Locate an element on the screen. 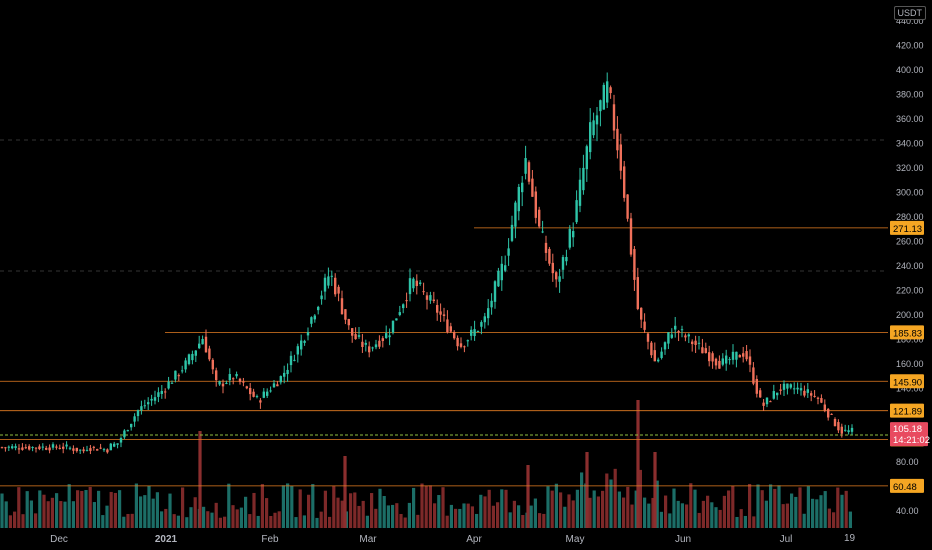 This screenshot has width=932, height=550. x-tick-label: Jul is located at coordinates (786, 539).